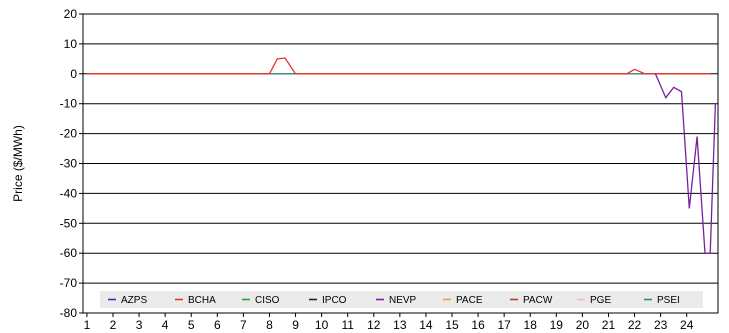  I want to click on x-tick-label: 22, so click(635, 325).